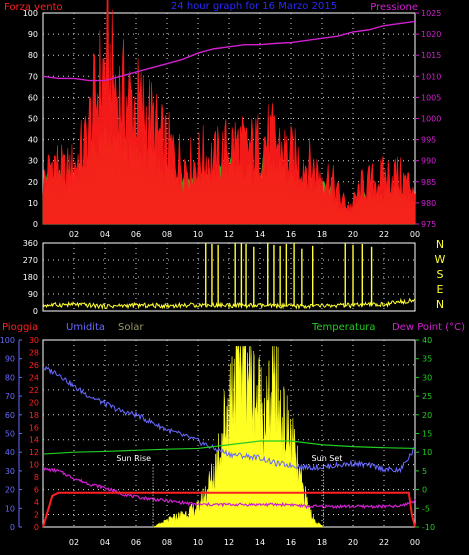  I want to click on wind-speed-tick-label: 70, so click(33, 76).